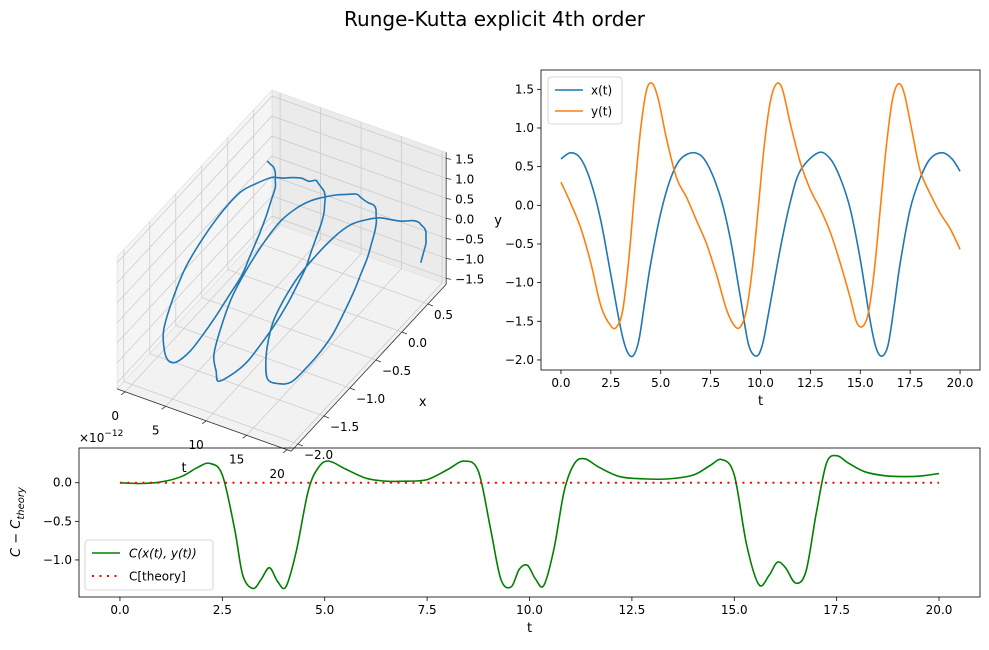 This screenshot has height=650, width=989. I want to click on 3d-y-tick-label: 1.0, so click(464, 179).